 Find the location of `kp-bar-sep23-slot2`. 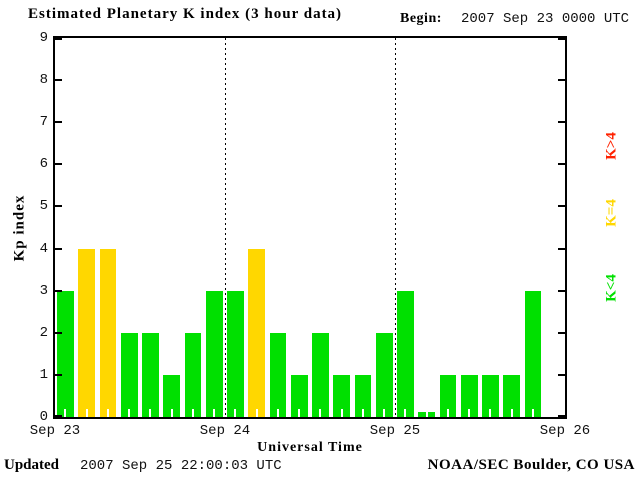

kp-bar-sep23-slot2 is located at coordinates (108, 332).